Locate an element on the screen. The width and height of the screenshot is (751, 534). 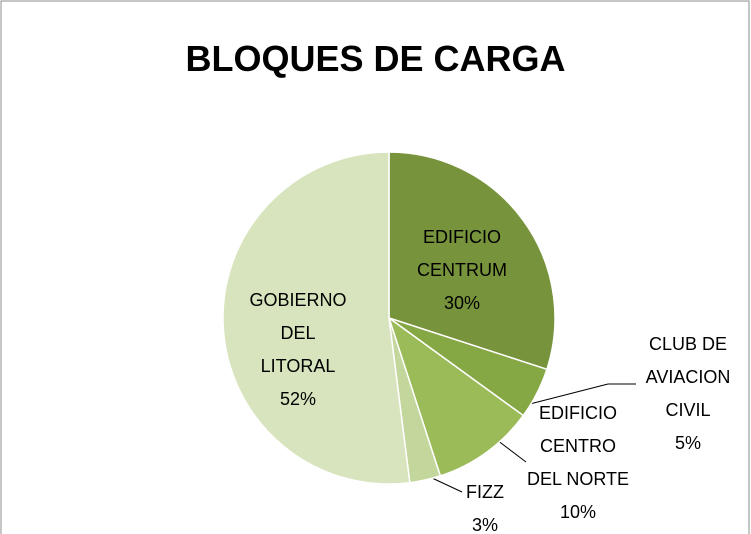
value-label: 3% is located at coordinates (484, 524).